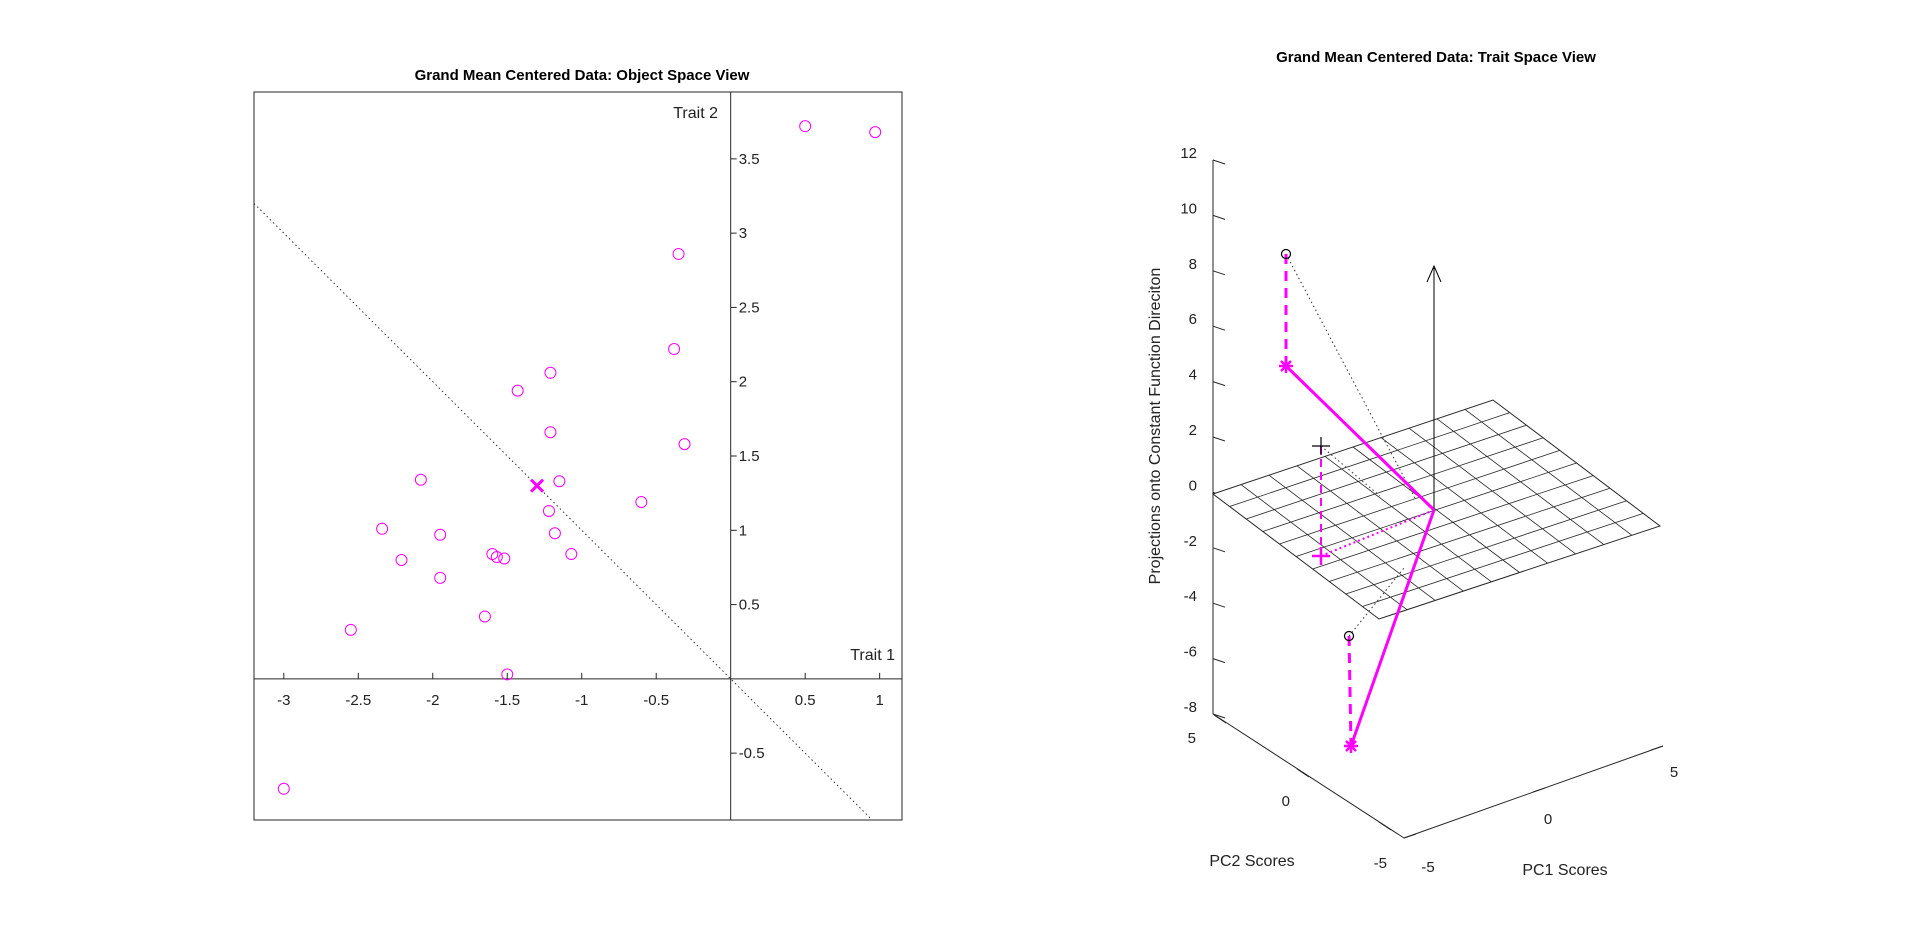 This screenshot has height=936, width=1920. What do you see at coordinates (1193, 430) in the screenshot?
I see `z-tick-label: 2` at bounding box center [1193, 430].